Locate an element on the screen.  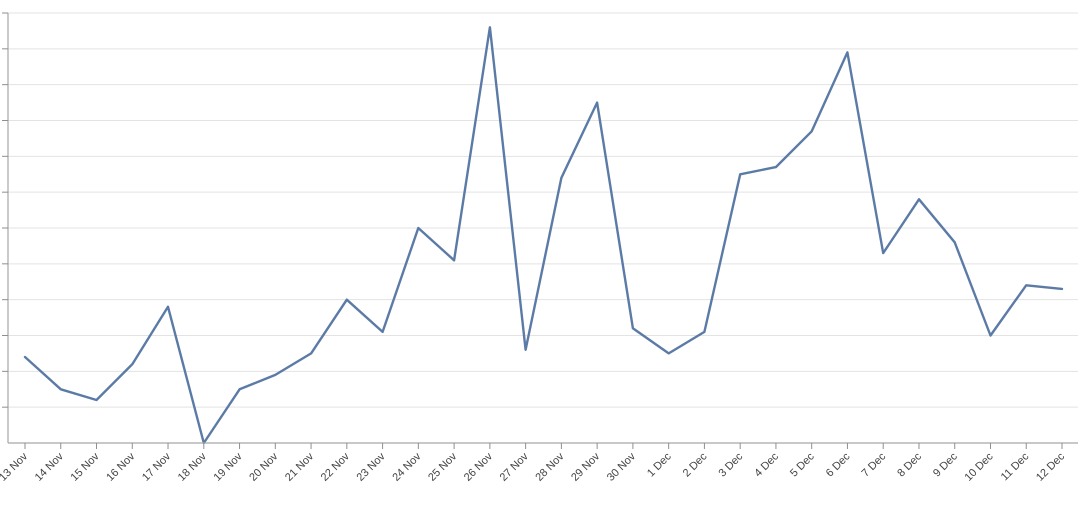
x-tick-label: 14 Nov is located at coordinates (49, 466).